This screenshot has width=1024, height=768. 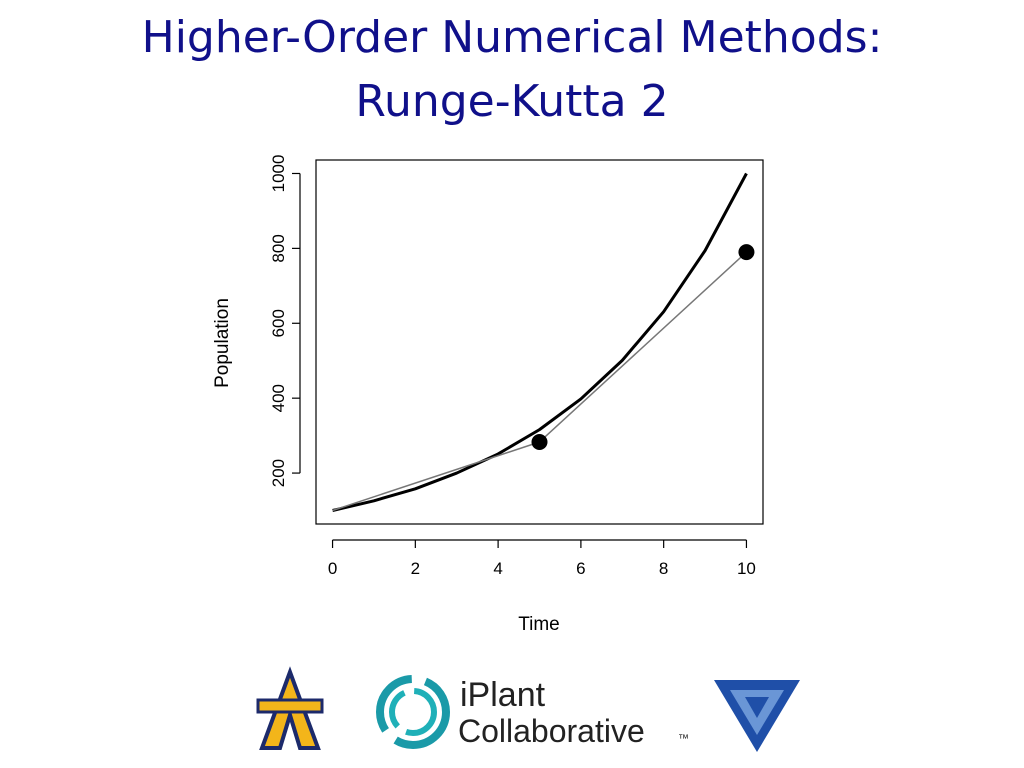 I want to click on data-line, so click(x=539, y=381).